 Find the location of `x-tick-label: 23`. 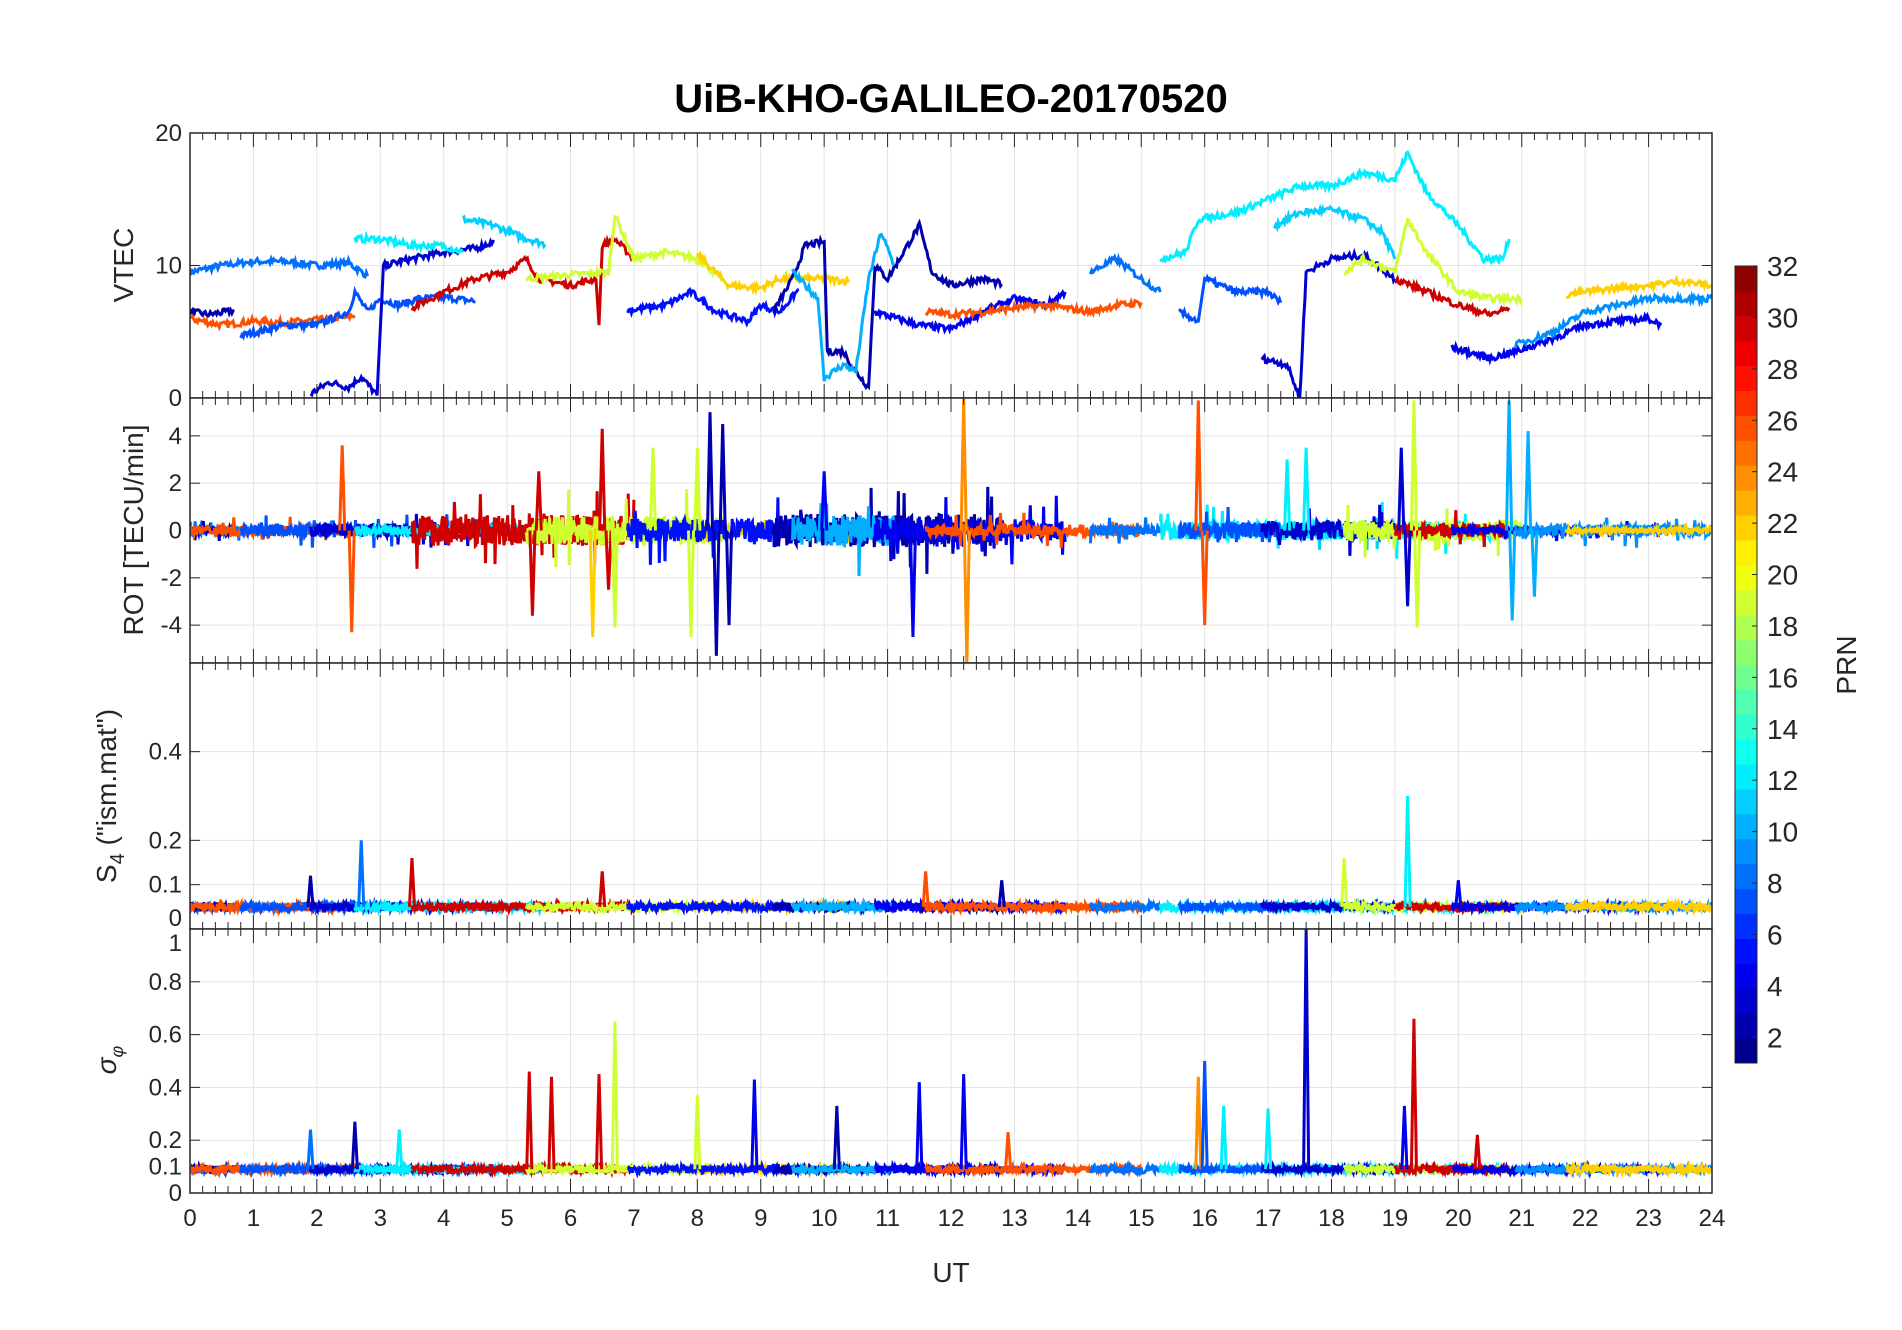

x-tick-label: 23 is located at coordinates (1648, 1218).